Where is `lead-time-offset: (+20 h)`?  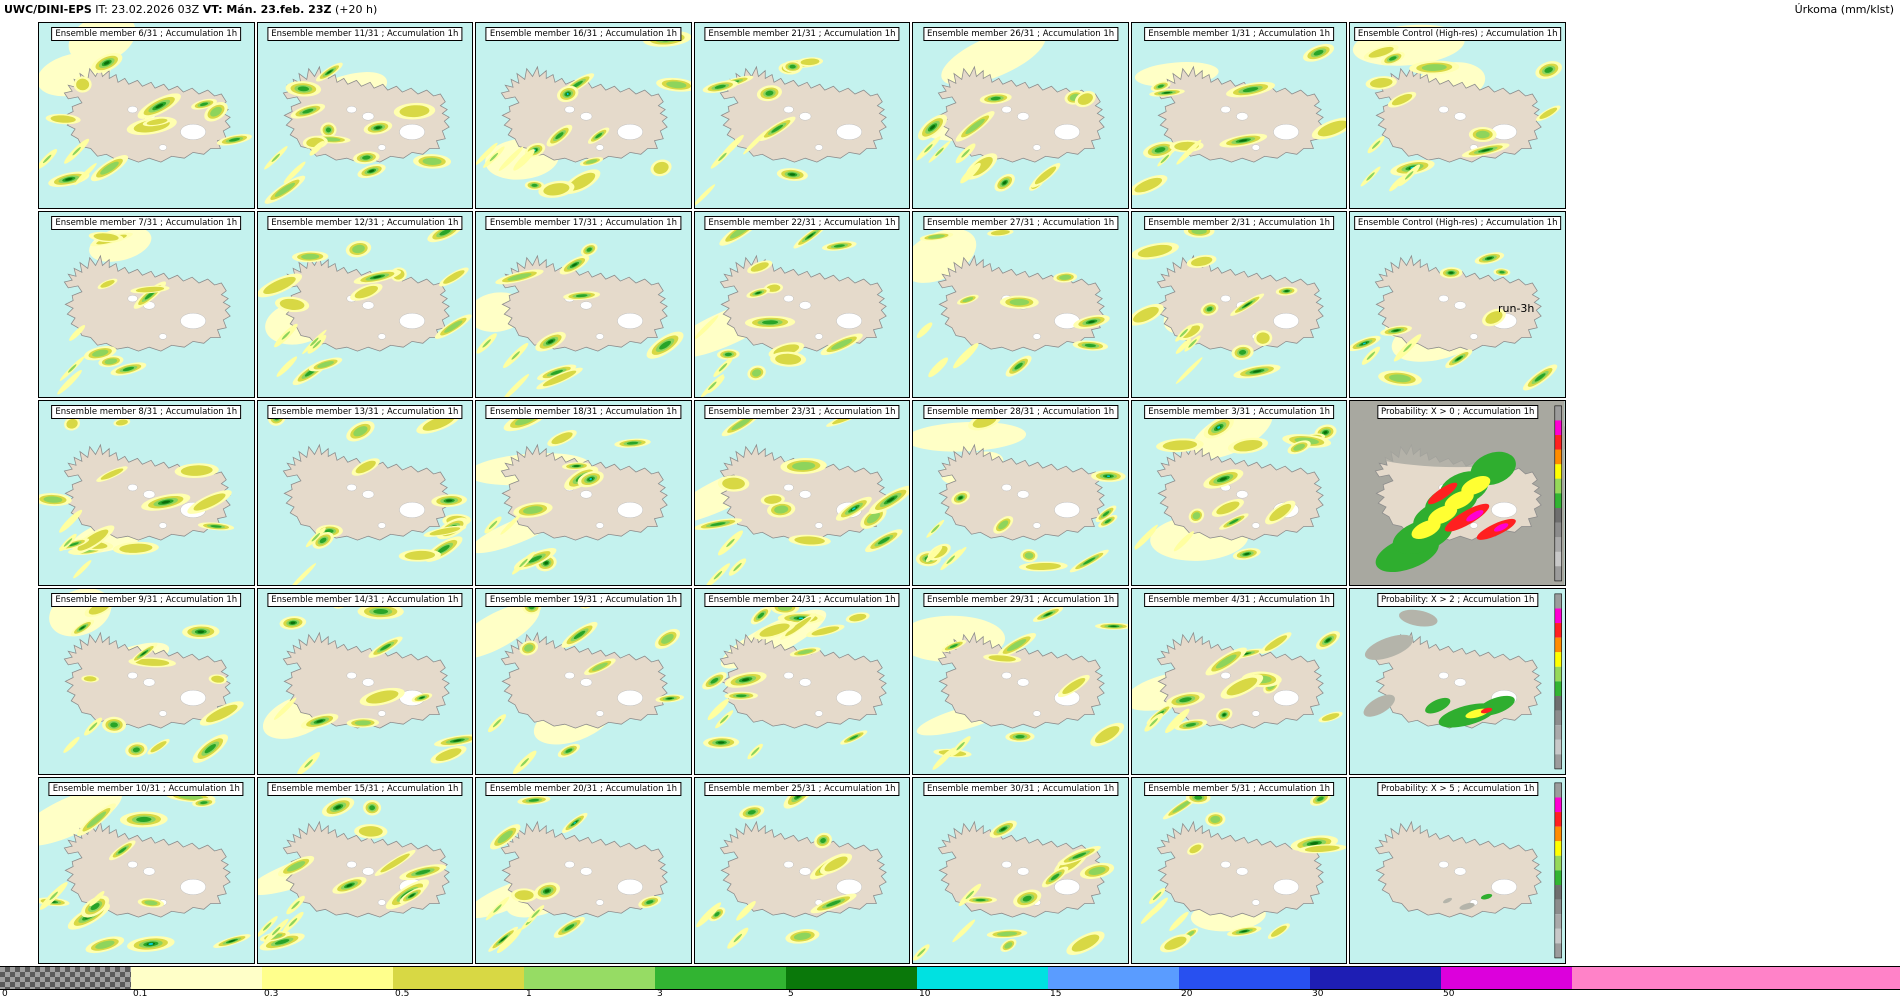
lead-time-offset: (+20 h) is located at coordinates (356, 9).